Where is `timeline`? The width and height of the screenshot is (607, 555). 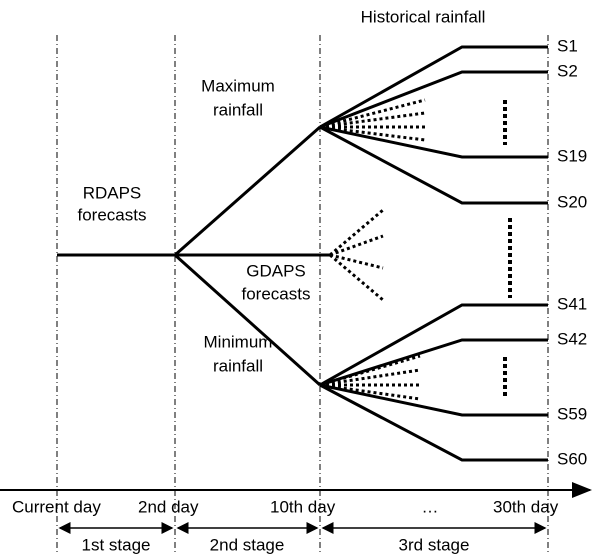
timeline is located at coordinates (296, 508).